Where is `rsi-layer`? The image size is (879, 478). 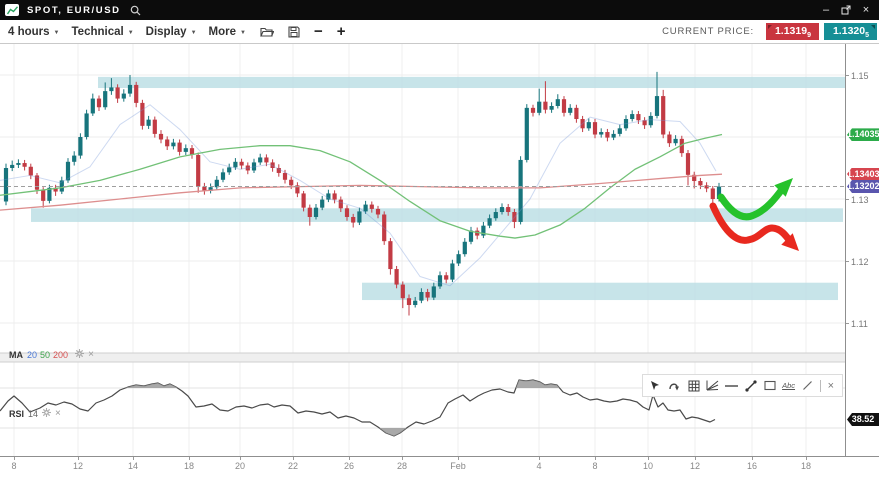
rsi-layer is located at coordinates (358, 408).